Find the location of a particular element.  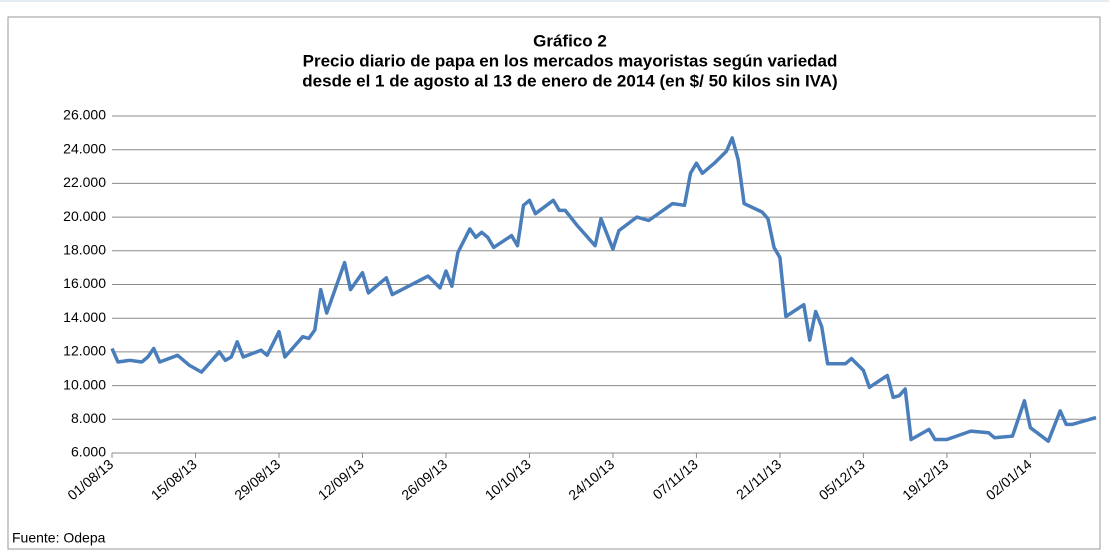

y-tick-label: 12.000 is located at coordinates (84, 351).